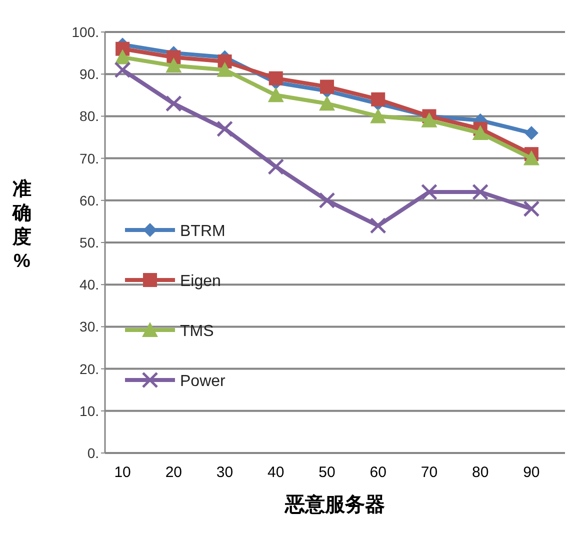 This screenshot has width=576, height=539. What do you see at coordinates (531, 472) in the screenshot?
I see `x-tick-label: 90` at bounding box center [531, 472].